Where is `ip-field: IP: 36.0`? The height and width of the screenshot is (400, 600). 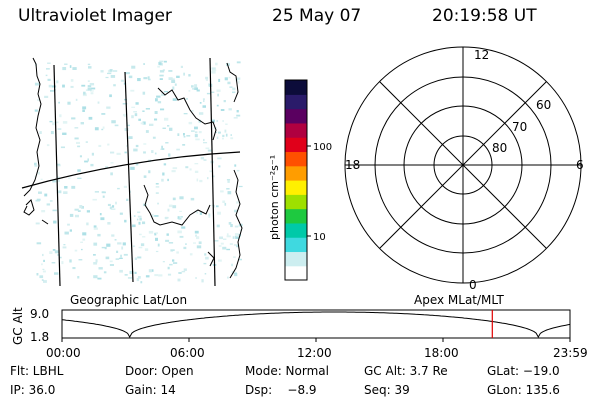
ip-field: IP: 36.0 is located at coordinates (33, 390).